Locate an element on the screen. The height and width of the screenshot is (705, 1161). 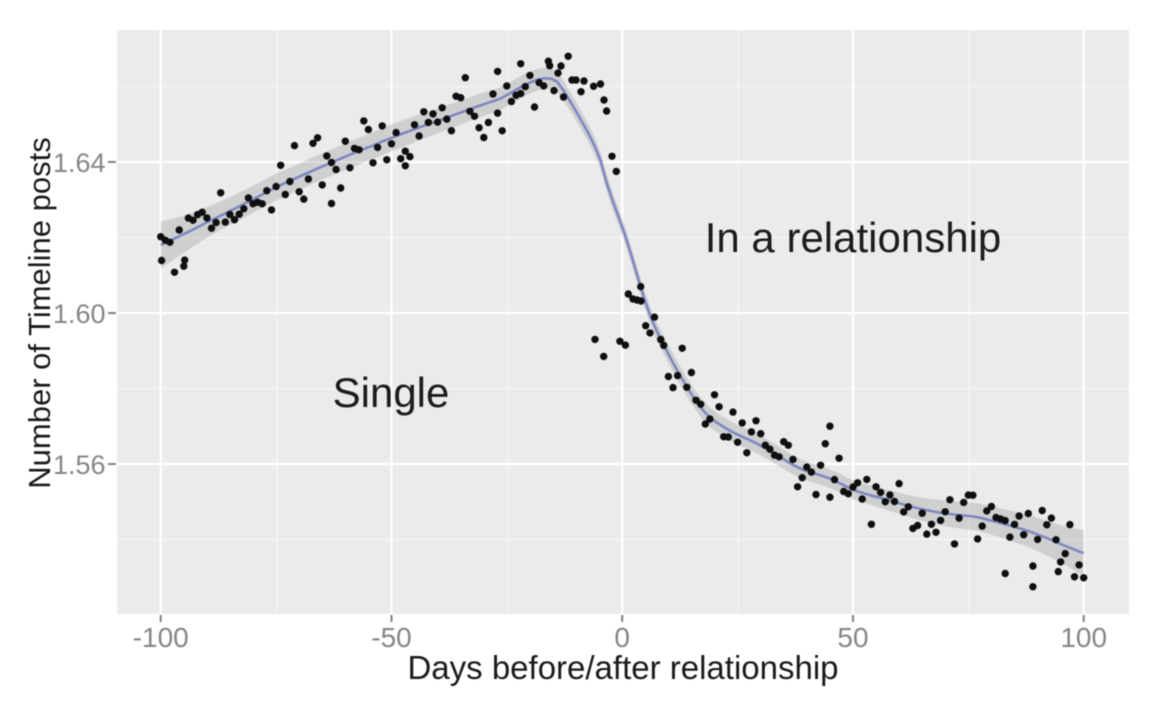
svg-text: Days before/after relationship is located at coordinates (622, 667).